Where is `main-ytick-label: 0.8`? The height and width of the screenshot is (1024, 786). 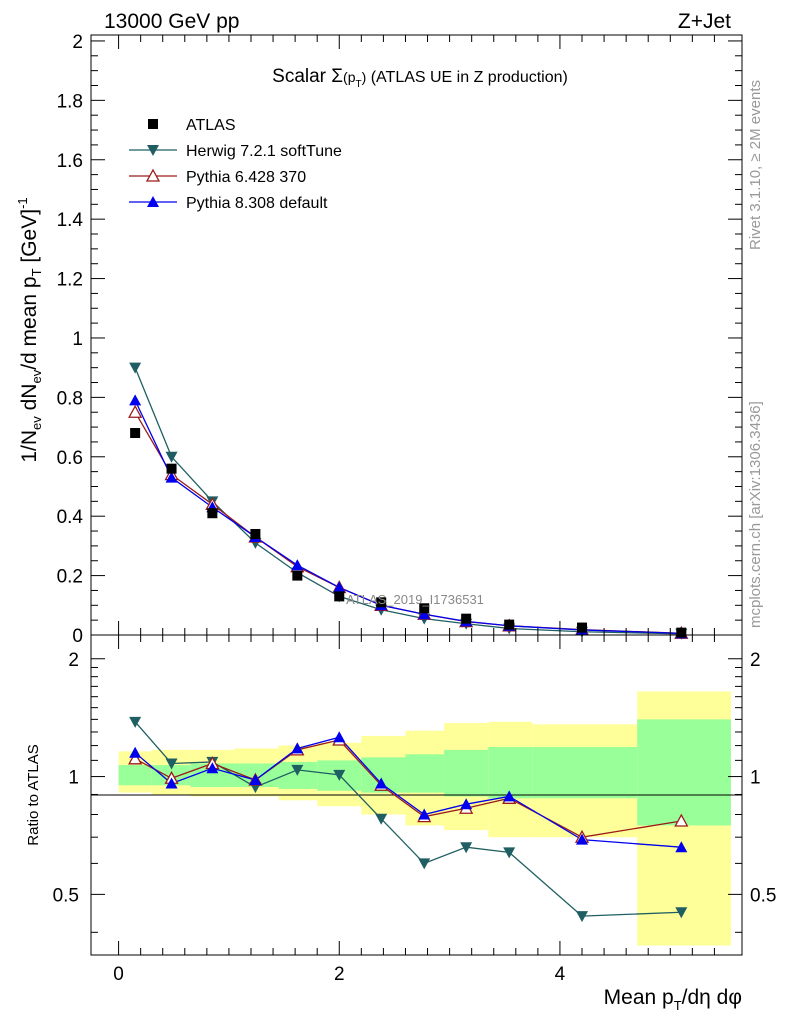 main-ytick-label: 0.8 is located at coordinates (70, 398).